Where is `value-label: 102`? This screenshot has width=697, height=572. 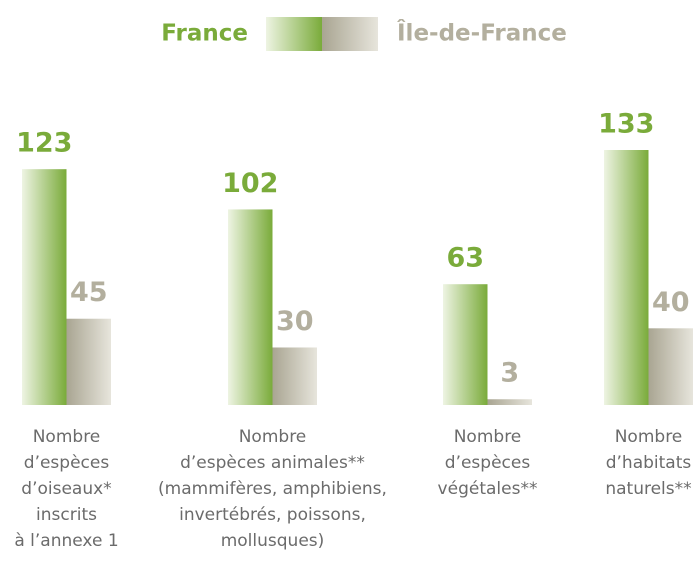
value-label: 102 is located at coordinates (250, 183).